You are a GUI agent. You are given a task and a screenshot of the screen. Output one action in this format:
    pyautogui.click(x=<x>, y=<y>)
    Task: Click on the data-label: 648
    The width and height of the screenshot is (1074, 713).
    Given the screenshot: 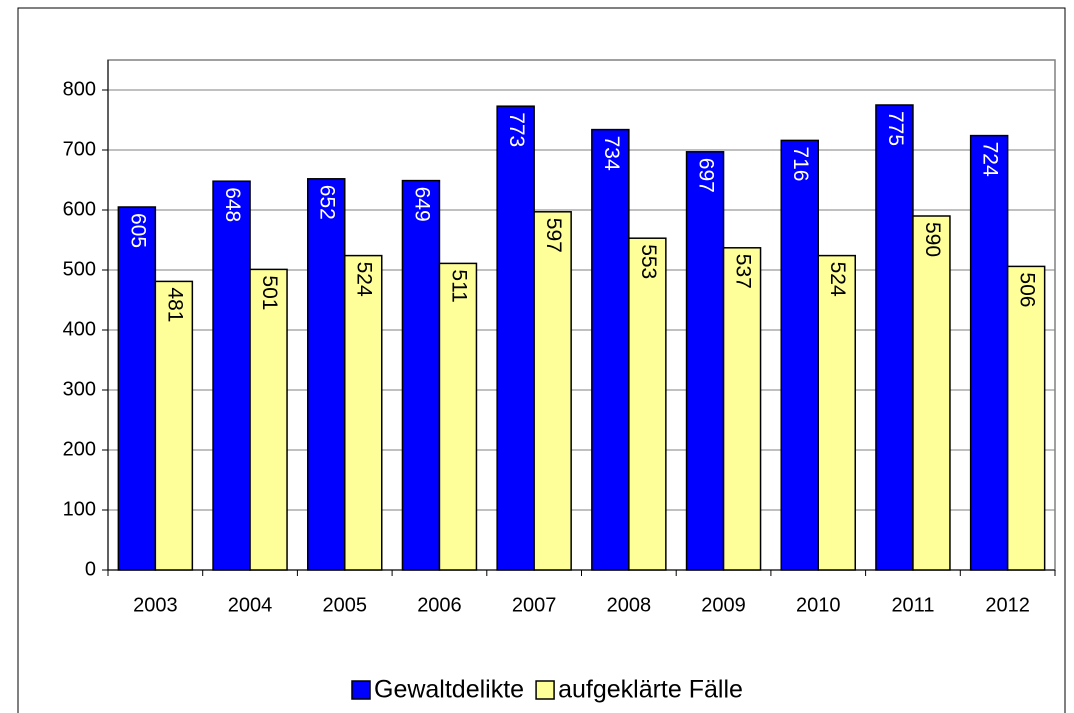 What is the action you would take?
    pyautogui.click(x=232, y=204)
    